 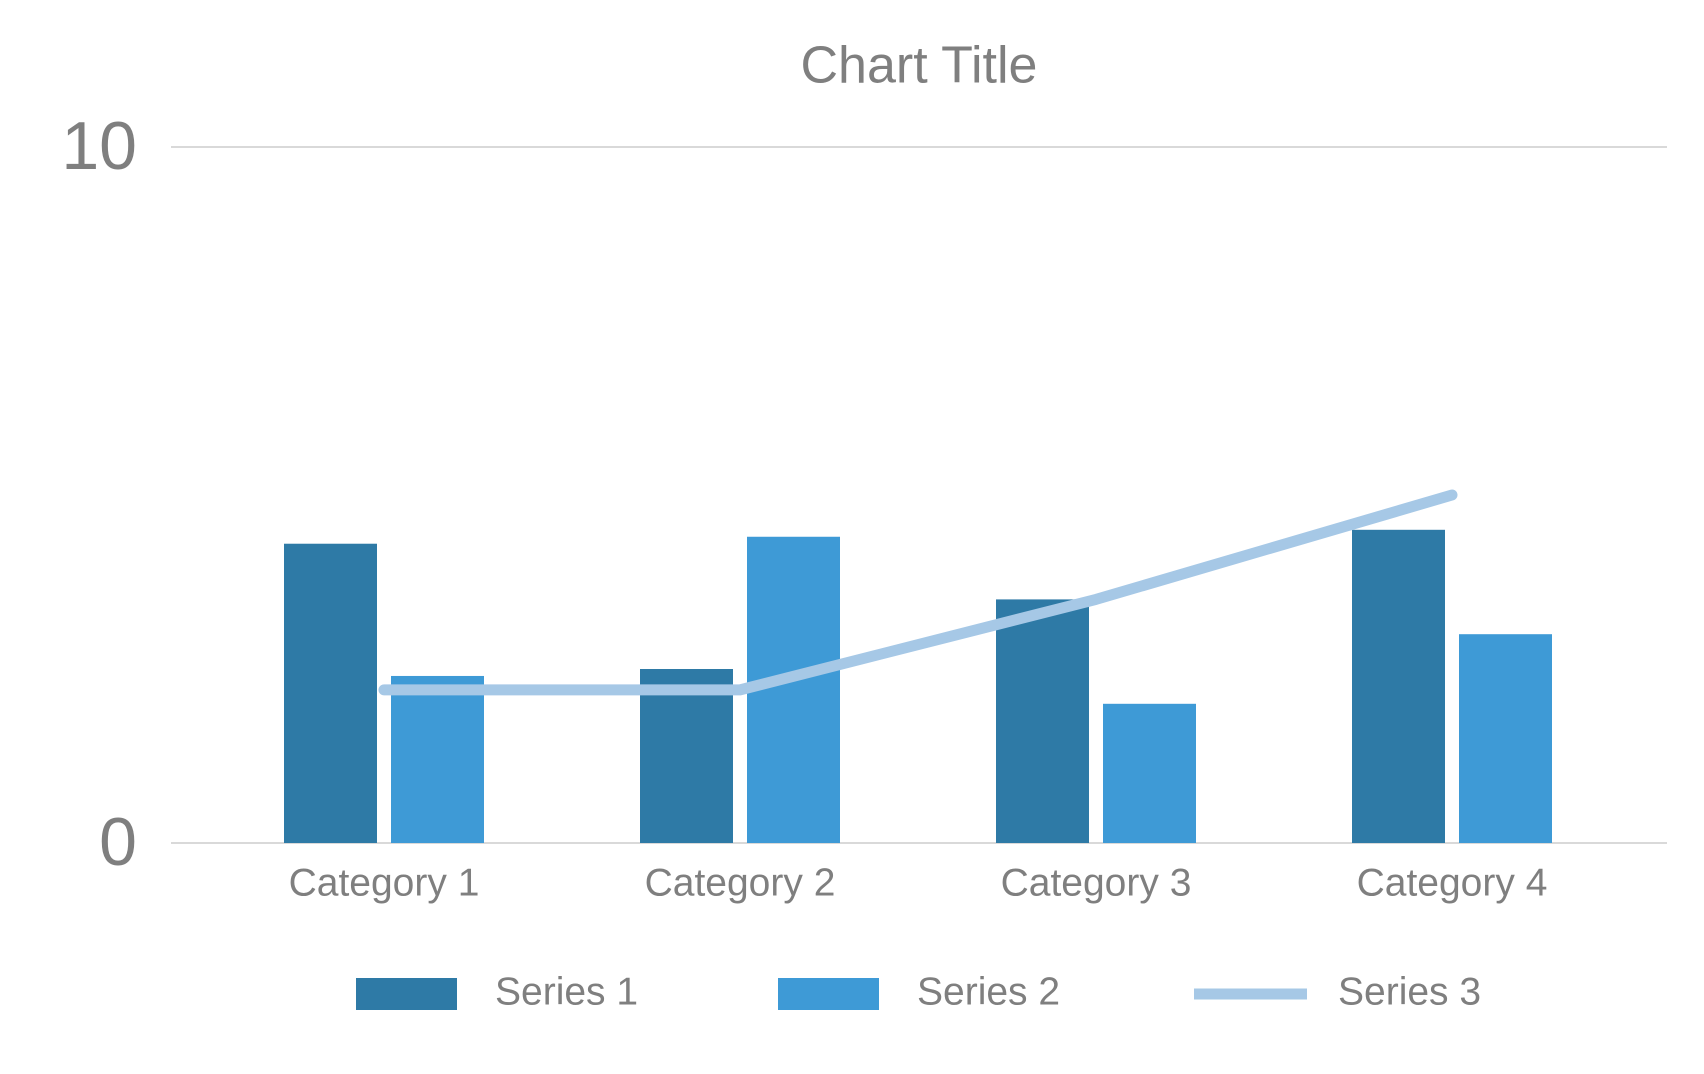 What do you see at coordinates (99, 146) in the screenshot?
I see `y-tick-label: 10` at bounding box center [99, 146].